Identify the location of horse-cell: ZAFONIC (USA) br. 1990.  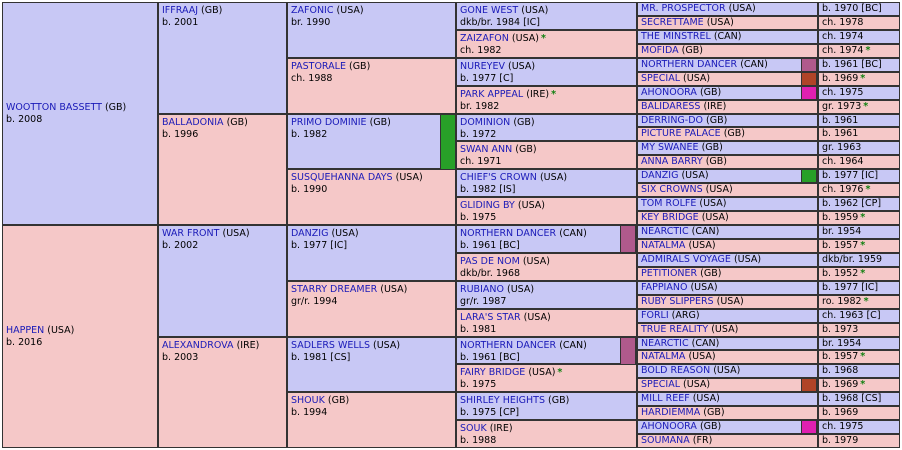
(371, 30).